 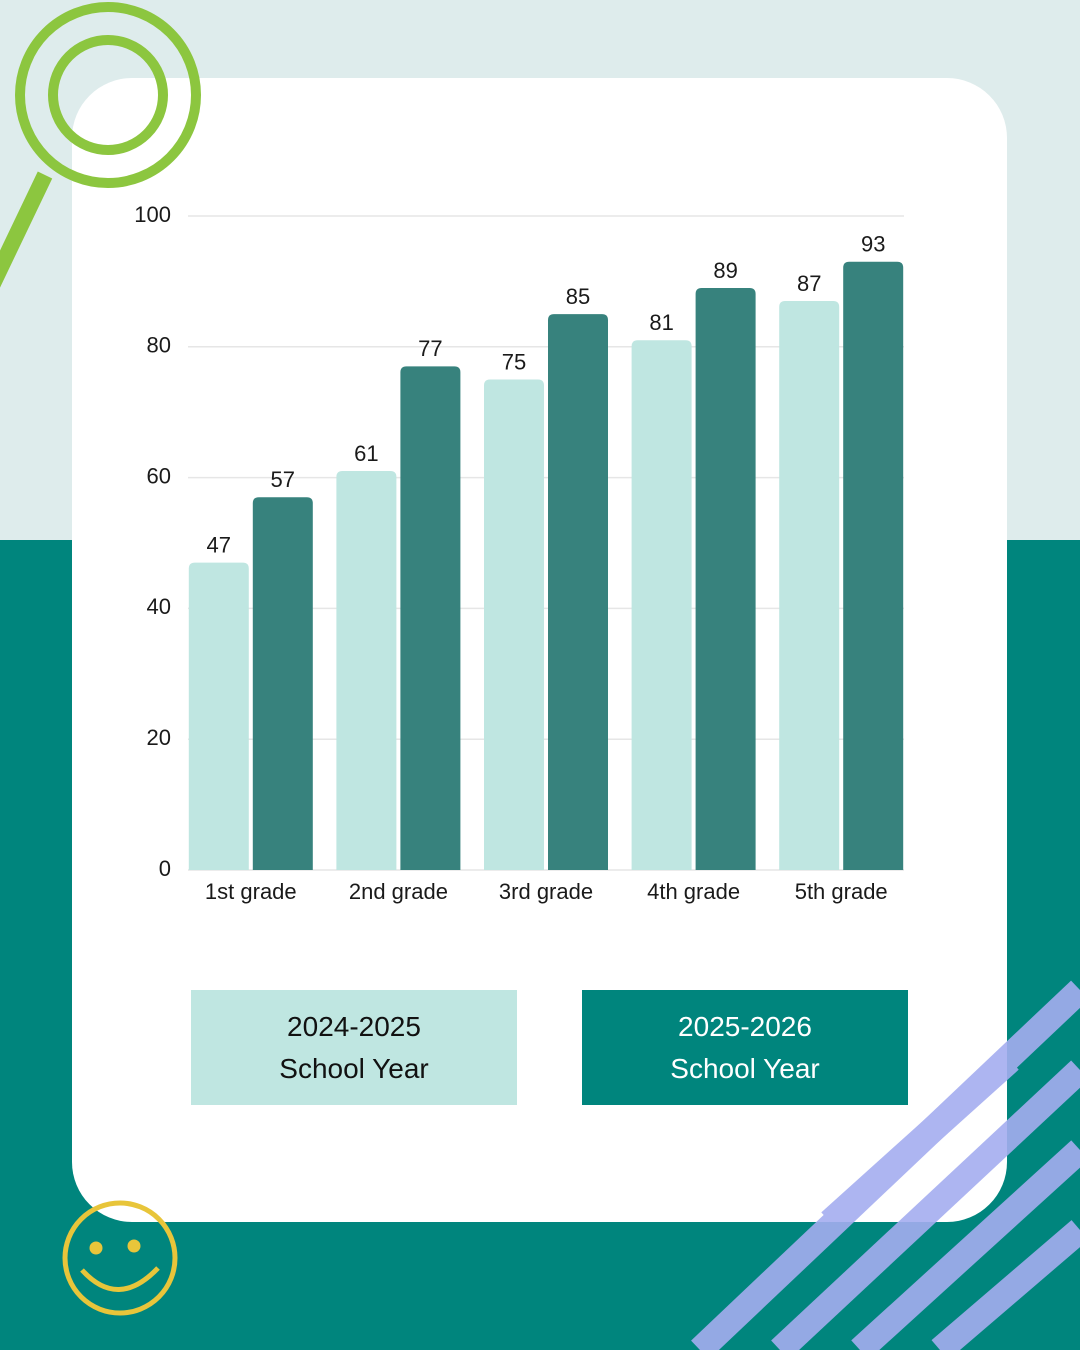 I want to click on data-label: 81, so click(x=661, y=322).